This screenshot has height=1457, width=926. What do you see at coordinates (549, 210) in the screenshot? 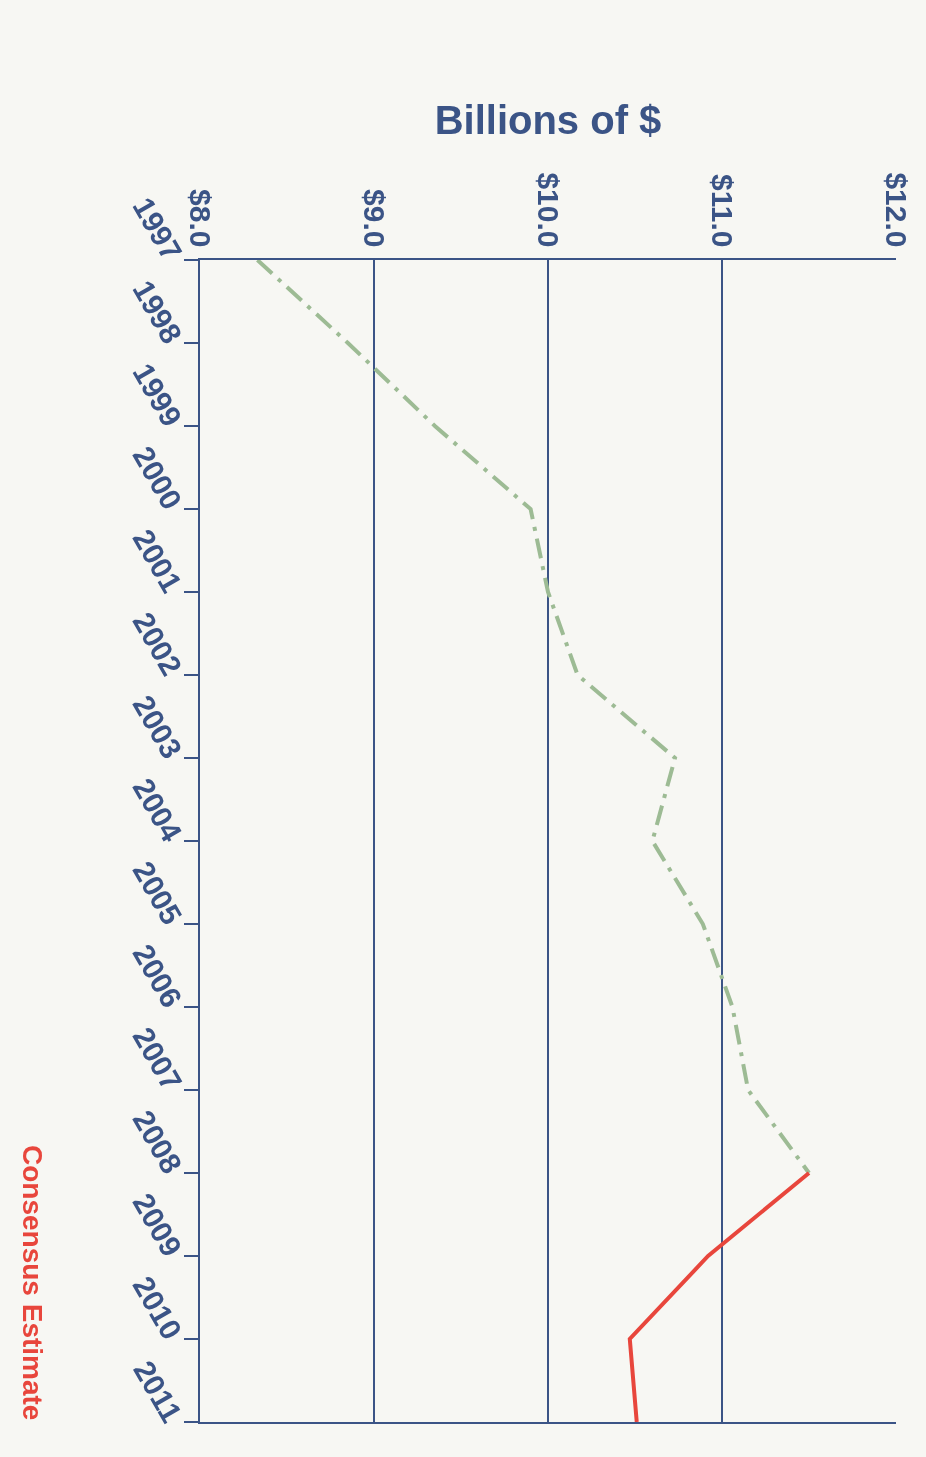
I see `x-tick-label: $10.0` at bounding box center [549, 210].